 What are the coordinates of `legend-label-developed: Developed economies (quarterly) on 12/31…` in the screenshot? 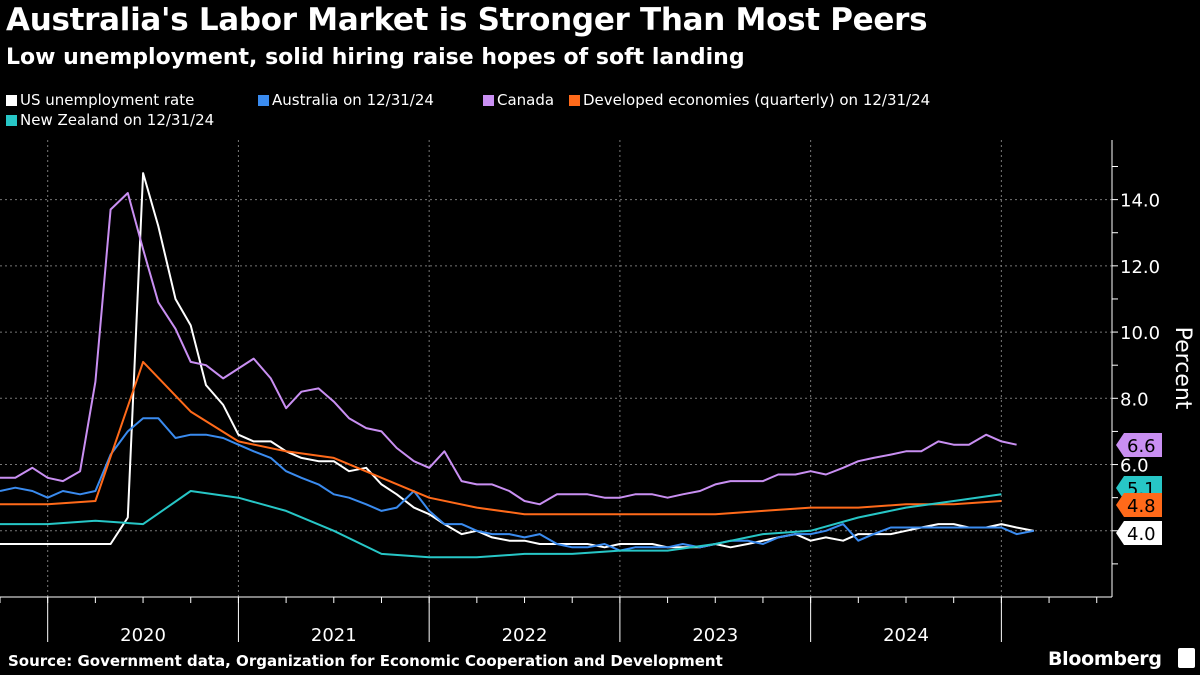 It's located at (757, 100).